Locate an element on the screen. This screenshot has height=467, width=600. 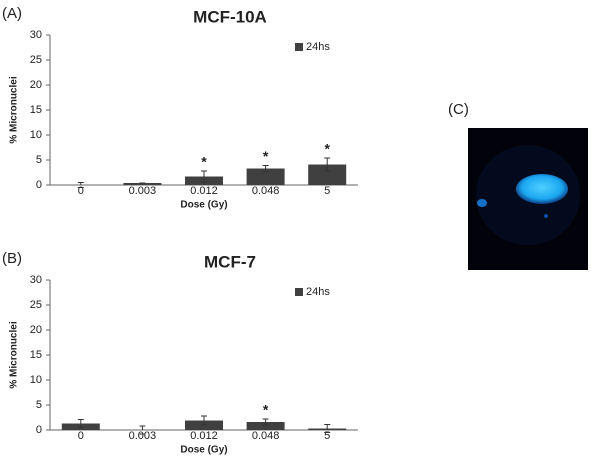
chart-title: MCF-7 is located at coordinates (230, 261).